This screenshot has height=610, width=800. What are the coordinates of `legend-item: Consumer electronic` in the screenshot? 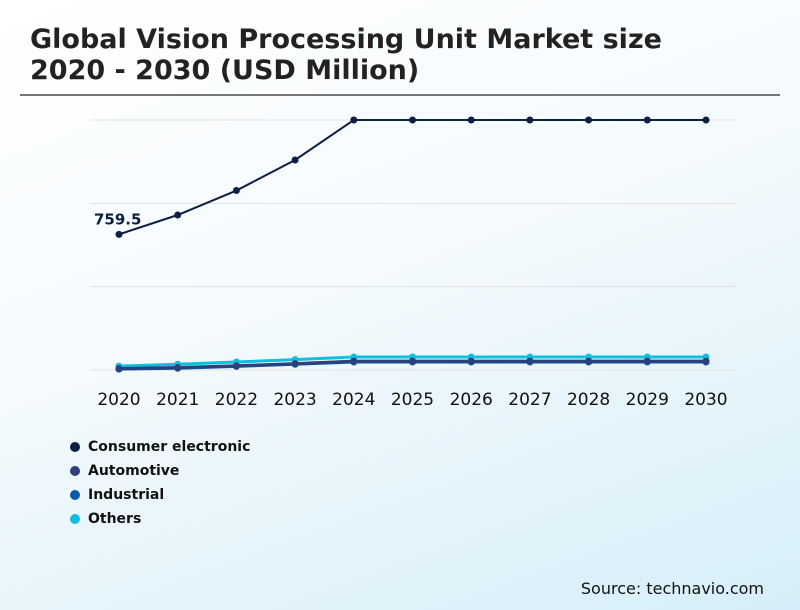 It's located at (160, 447).